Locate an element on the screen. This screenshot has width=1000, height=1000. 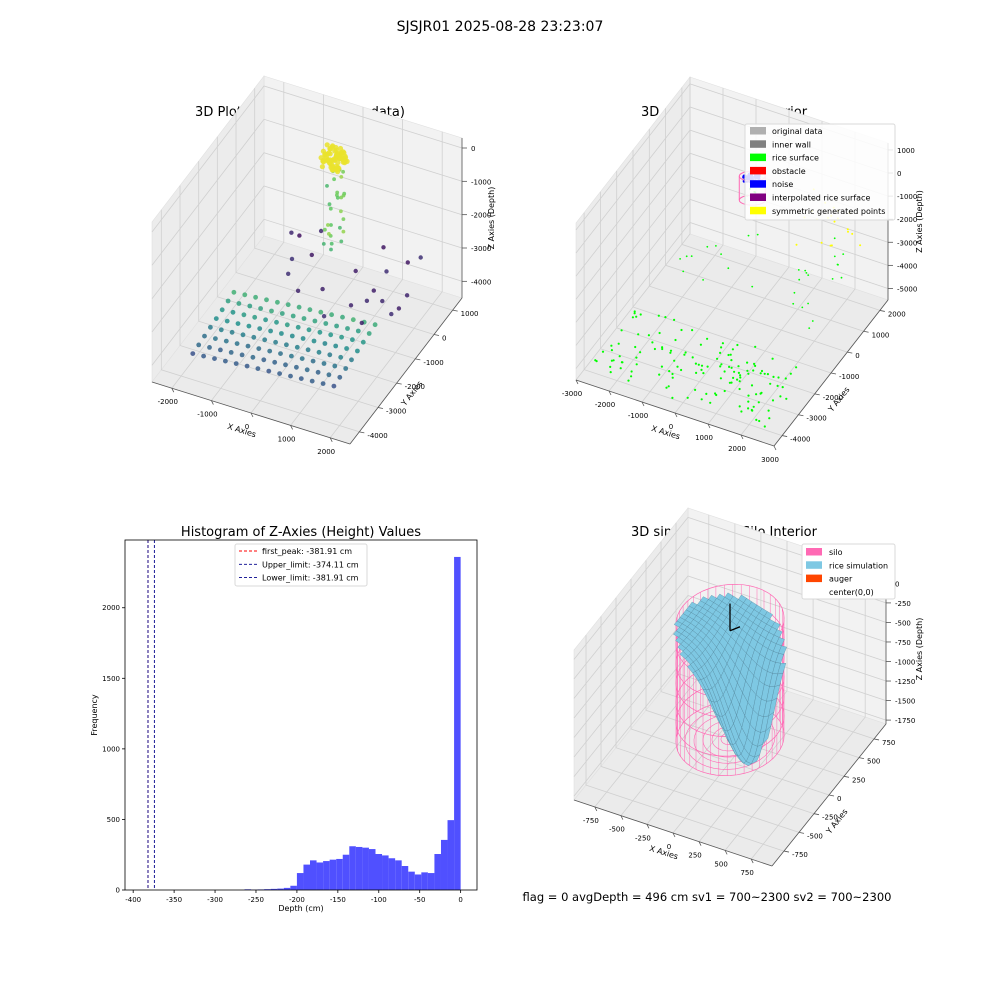
y-tick-label: 2000 is located at coordinates (111, 608).